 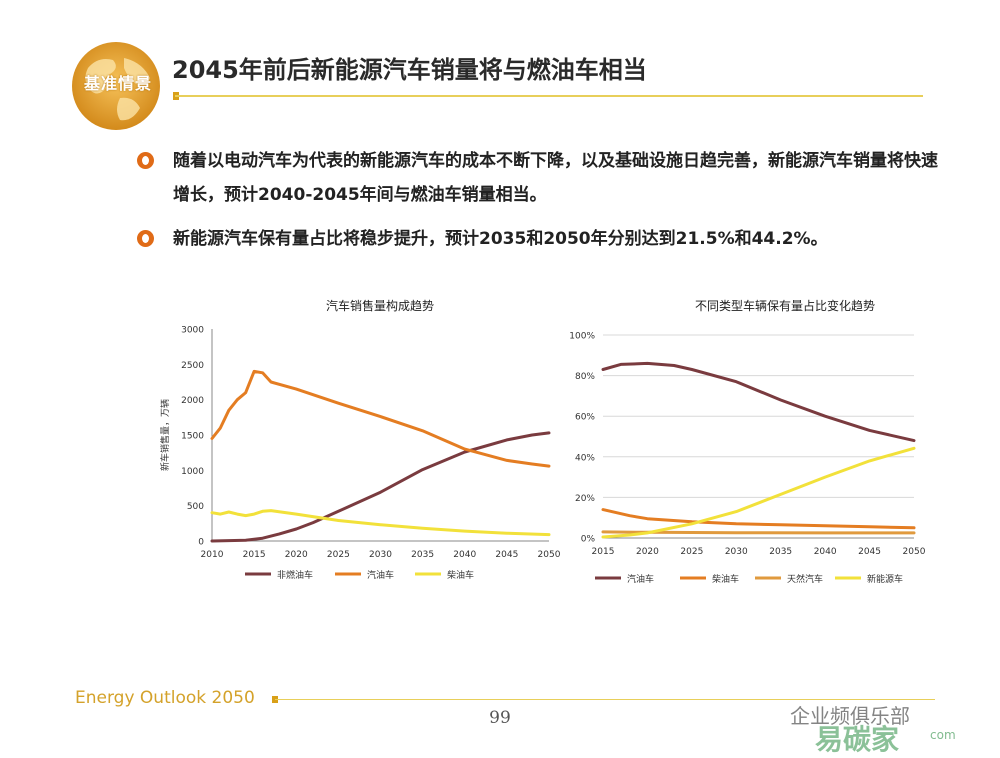 What do you see at coordinates (785, 305) in the screenshot?
I see `chart-title: 不同类型车辆保有量占比变化趋势` at bounding box center [785, 305].